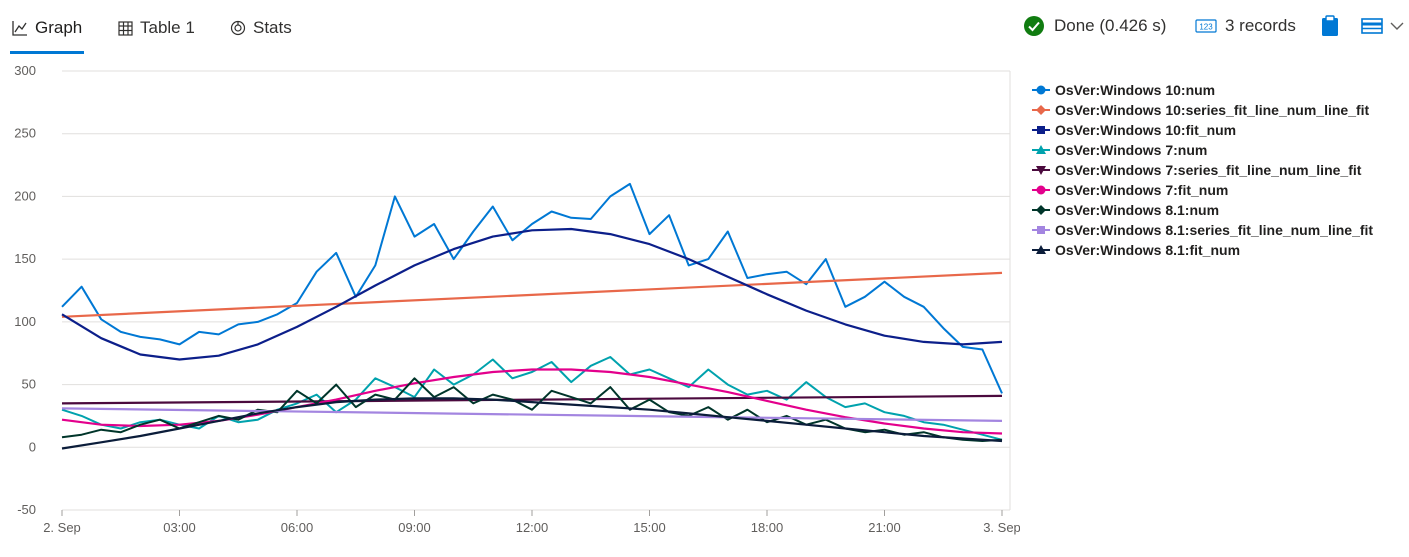  What do you see at coordinates (1148, 250) in the screenshot?
I see `legend-label: OsVer:Windows 8.1:fit_num` at bounding box center [1148, 250].